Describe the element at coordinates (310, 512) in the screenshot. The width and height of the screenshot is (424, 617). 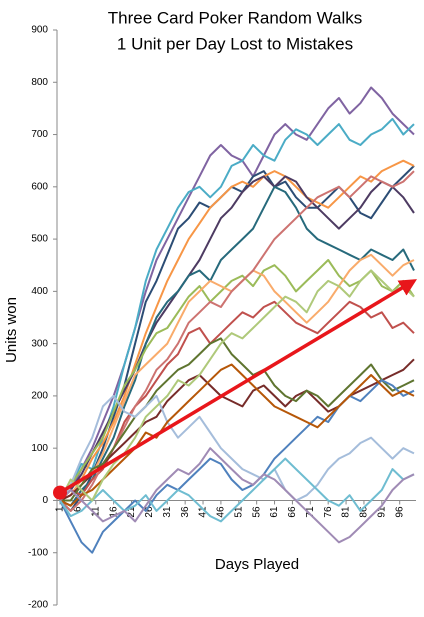
I see `x-tick-label: 71` at that location.